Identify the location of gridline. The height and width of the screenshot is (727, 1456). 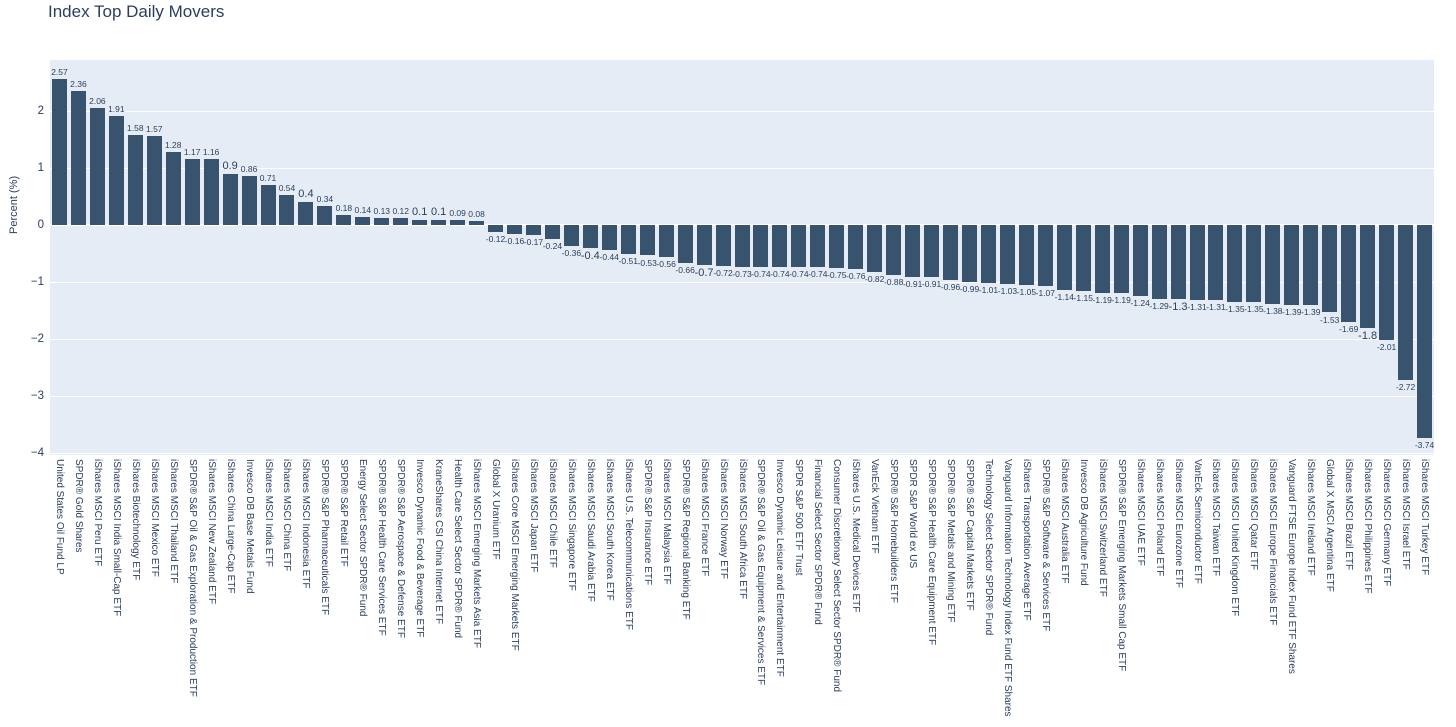
(742, 397).